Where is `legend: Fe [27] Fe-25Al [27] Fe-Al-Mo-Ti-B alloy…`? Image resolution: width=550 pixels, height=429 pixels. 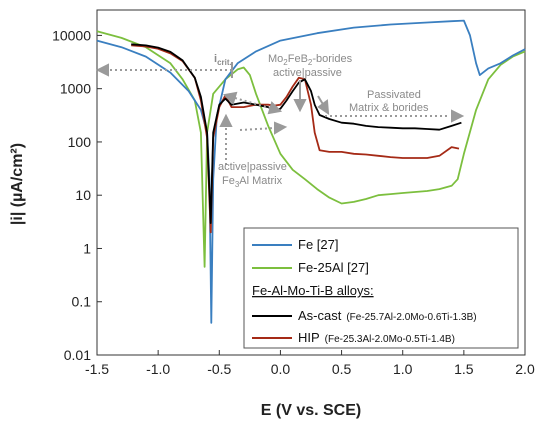 legend: Fe [27] Fe-25Al [27] Fe-Al-Mo-Ti-B alloy… is located at coordinates (381, 288).